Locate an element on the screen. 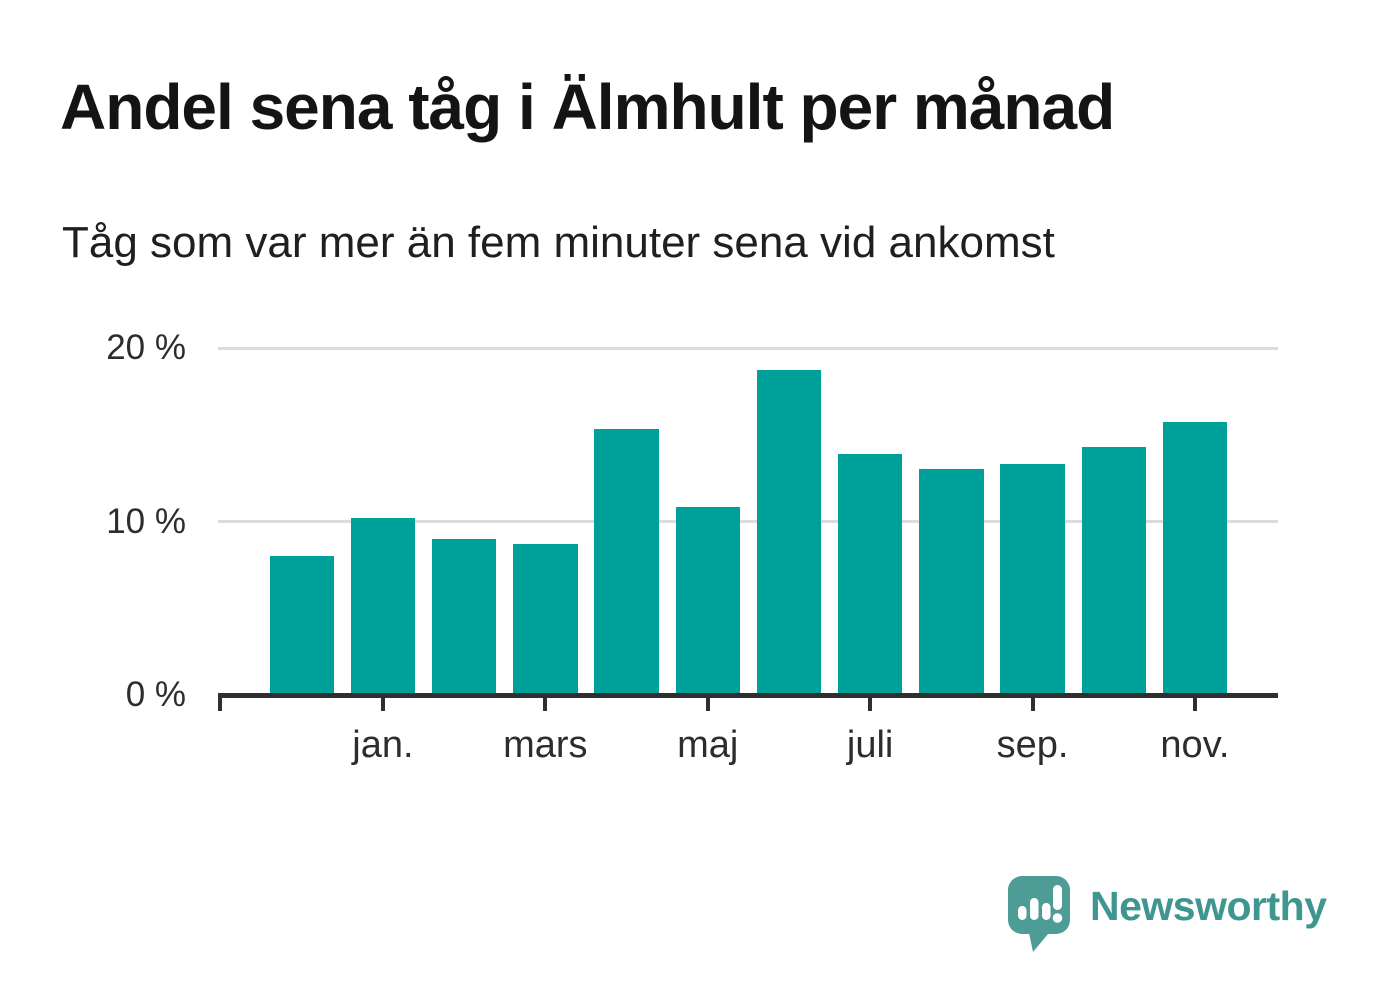 The height and width of the screenshot is (999, 1382). x-axis-tick-label: mars is located at coordinates (545, 745).